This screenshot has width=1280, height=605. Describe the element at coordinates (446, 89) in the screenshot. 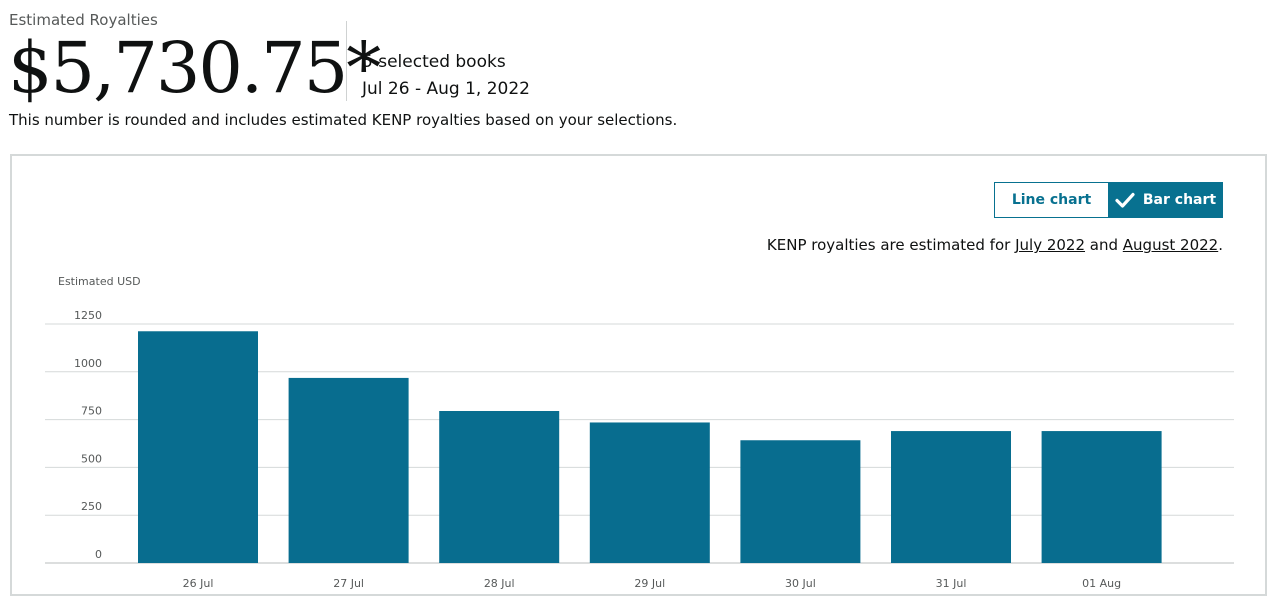

I see `date-range: Jul 26 - Aug 1, 2022` at that location.